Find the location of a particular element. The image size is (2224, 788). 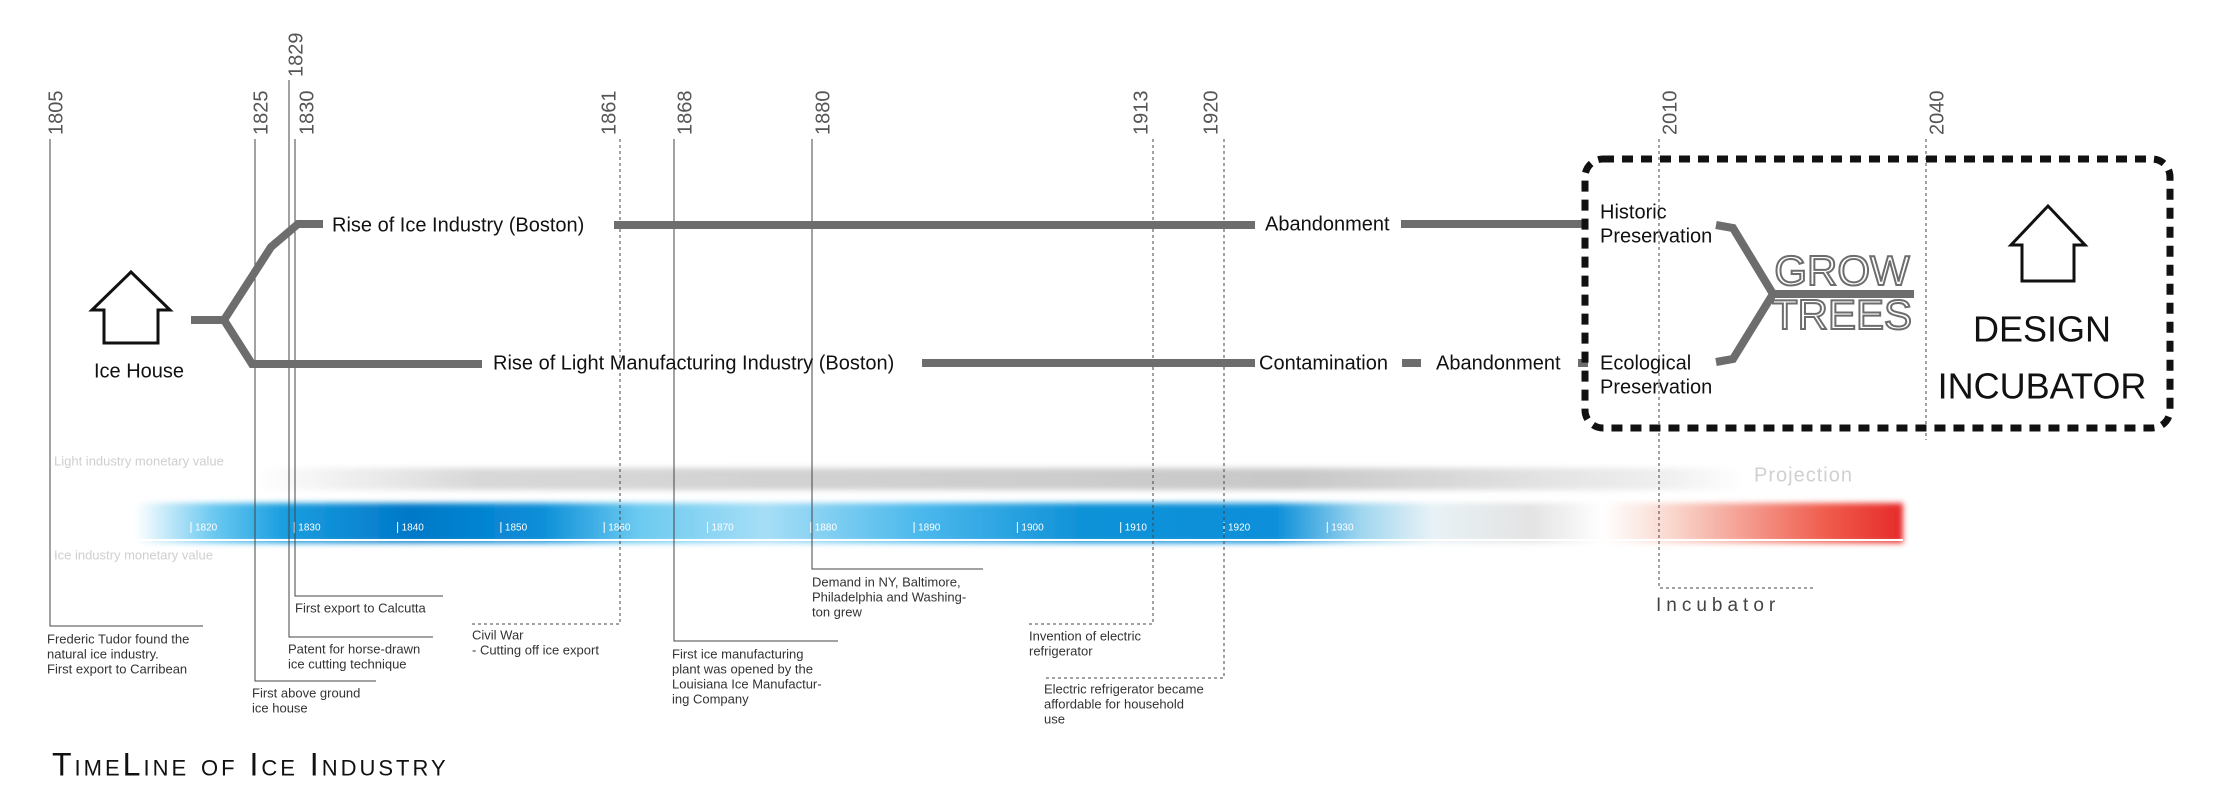

light-label: Light industry monetary value is located at coordinates (139, 460).